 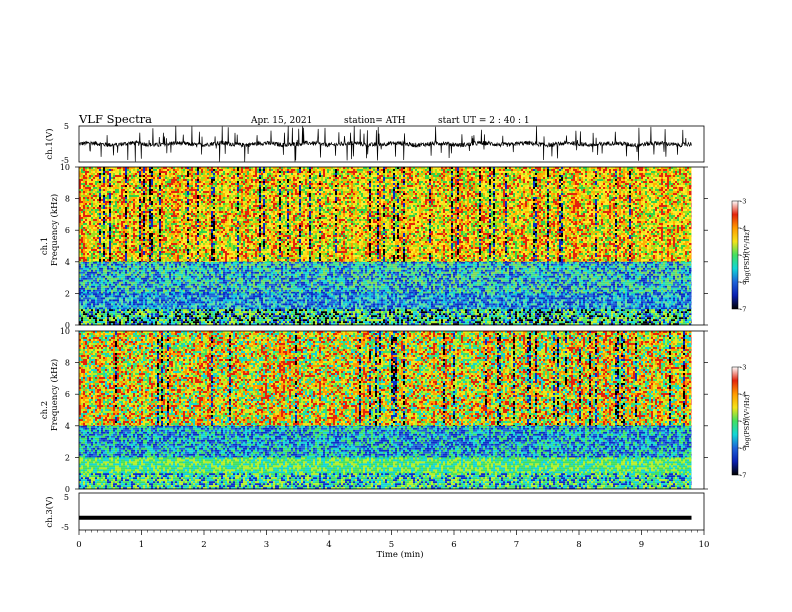 What do you see at coordinates (281, 121) in the screenshot?
I see `date-label: Apr. 15, 2021` at bounding box center [281, 121].